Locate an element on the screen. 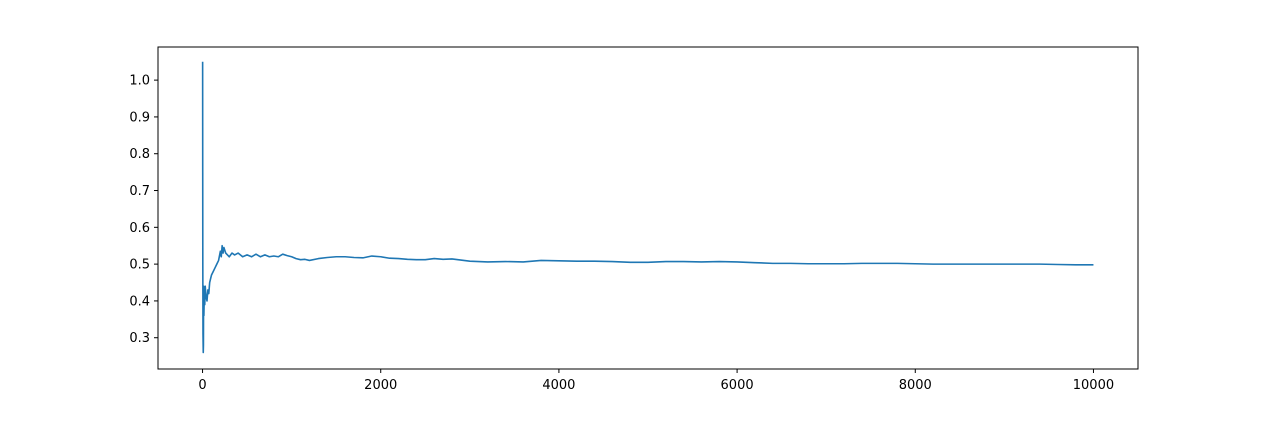 The image size is (1263, 422). y-tick-label: 0.5 is located at coordinates (139, 265).